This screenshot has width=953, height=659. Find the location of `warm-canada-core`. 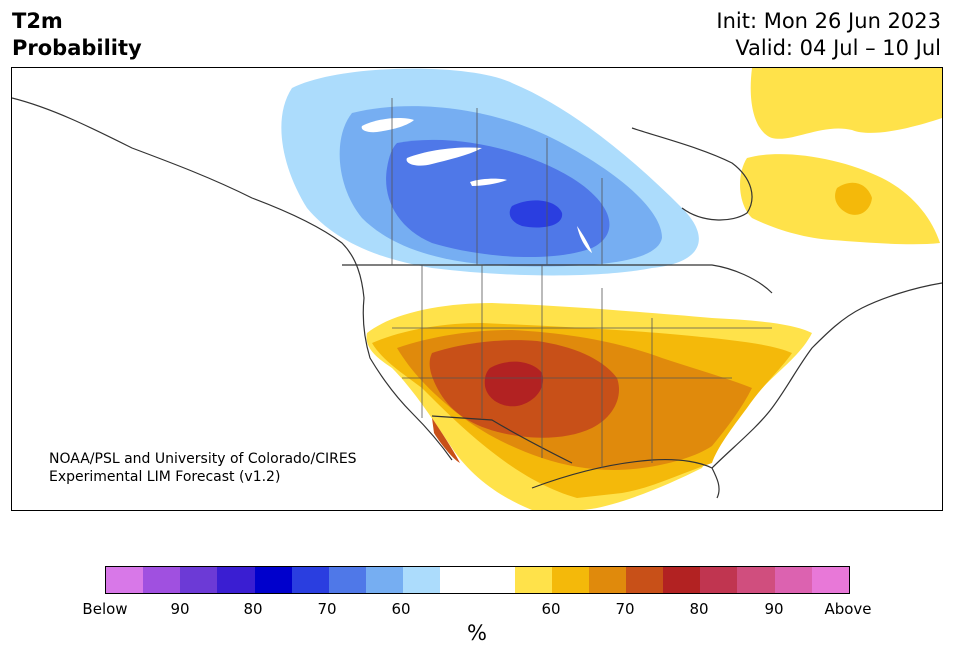

warm-canada-core is located at coordinates (853, 198).